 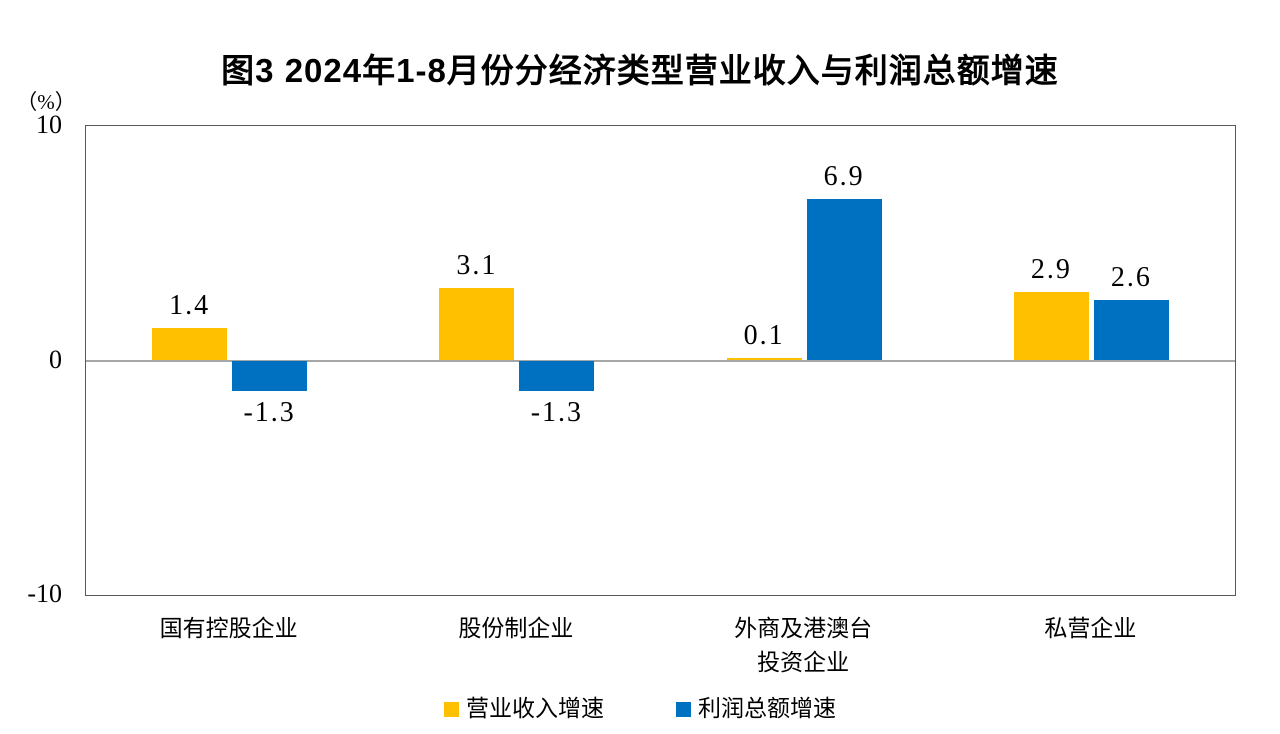 I want to click on y-tick-label: 10, so click(x=49, y=124).